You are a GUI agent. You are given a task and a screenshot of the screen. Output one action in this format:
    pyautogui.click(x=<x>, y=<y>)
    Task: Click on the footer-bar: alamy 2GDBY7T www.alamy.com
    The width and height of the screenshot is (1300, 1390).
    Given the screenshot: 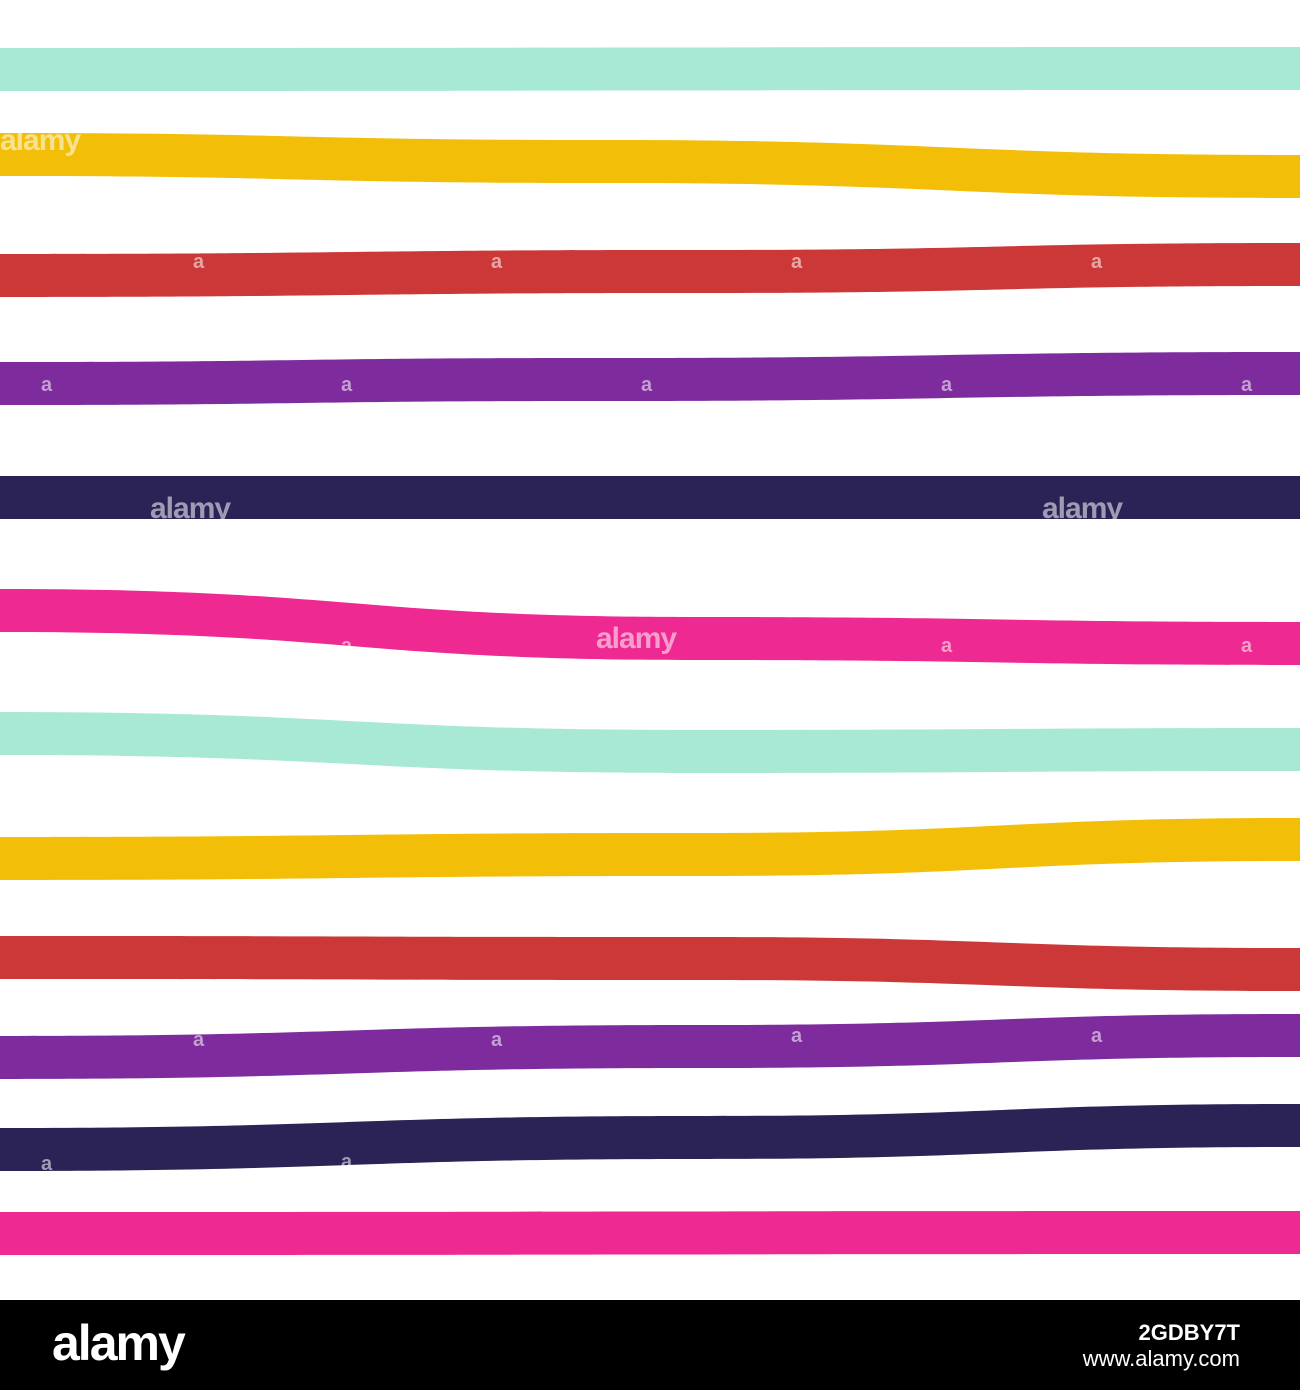 What is the action you would take?
    pyautogui.click(x=650, y=1345)
    